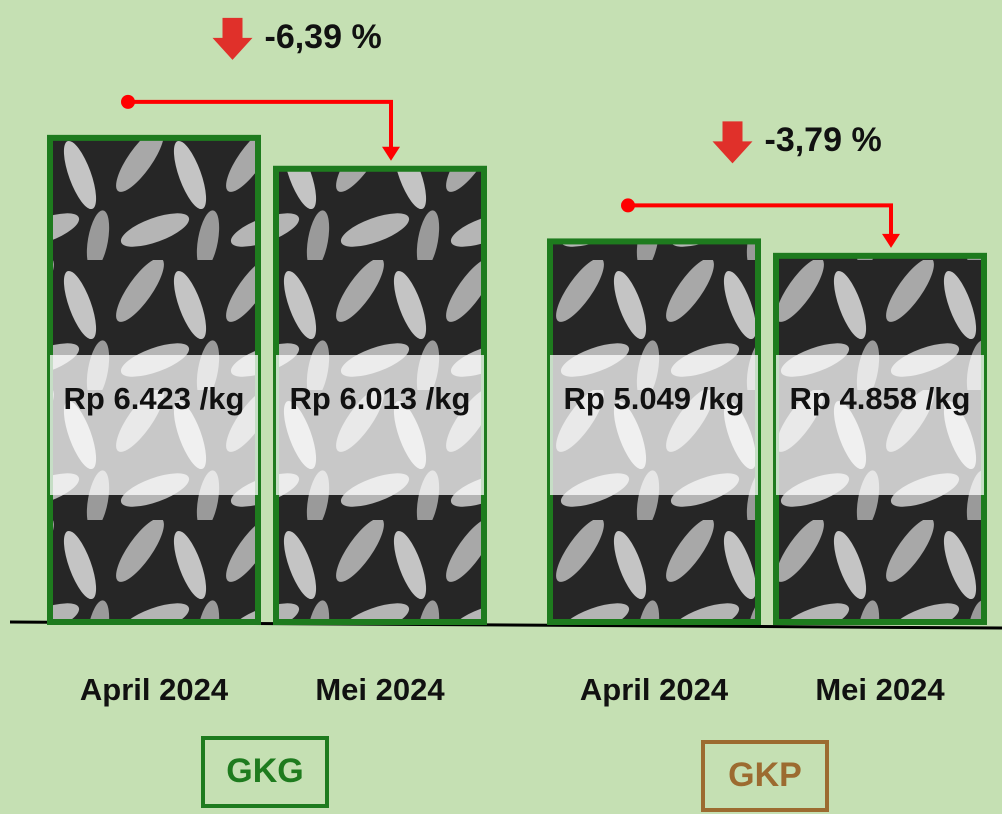  I want to click on change-label: -3,79 %, so click(823, 140).